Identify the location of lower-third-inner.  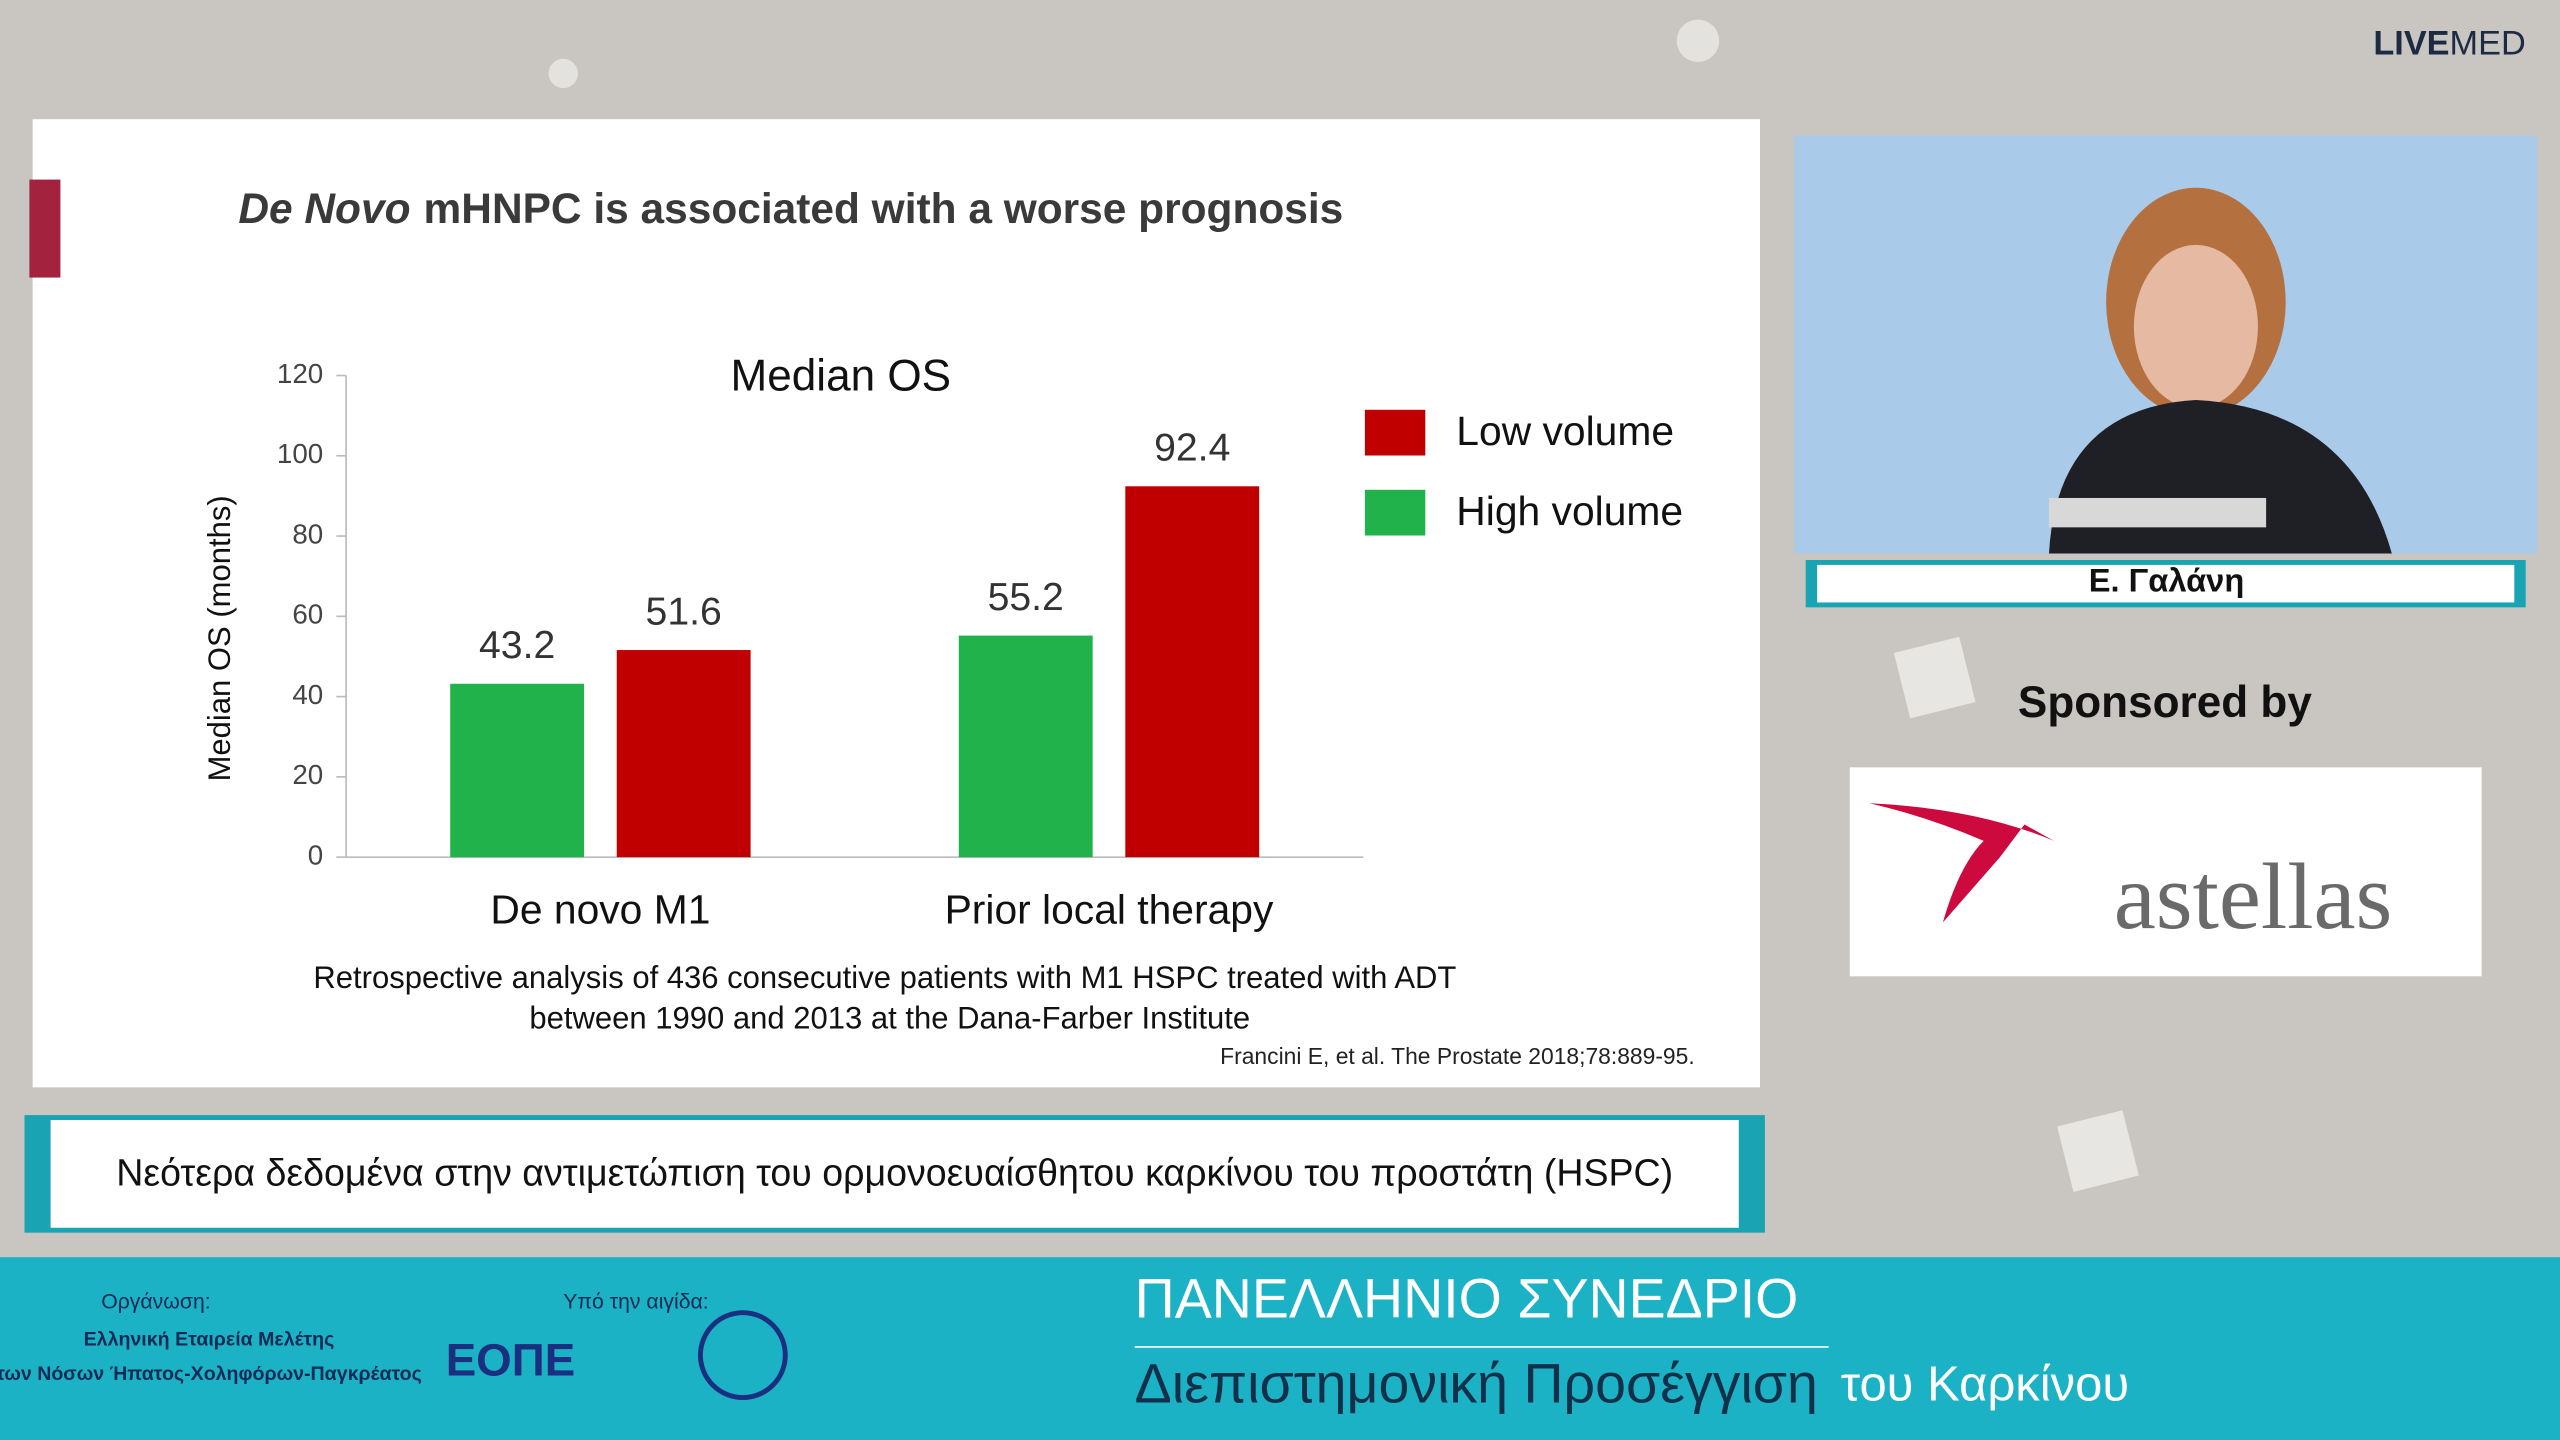
(894, 1174).